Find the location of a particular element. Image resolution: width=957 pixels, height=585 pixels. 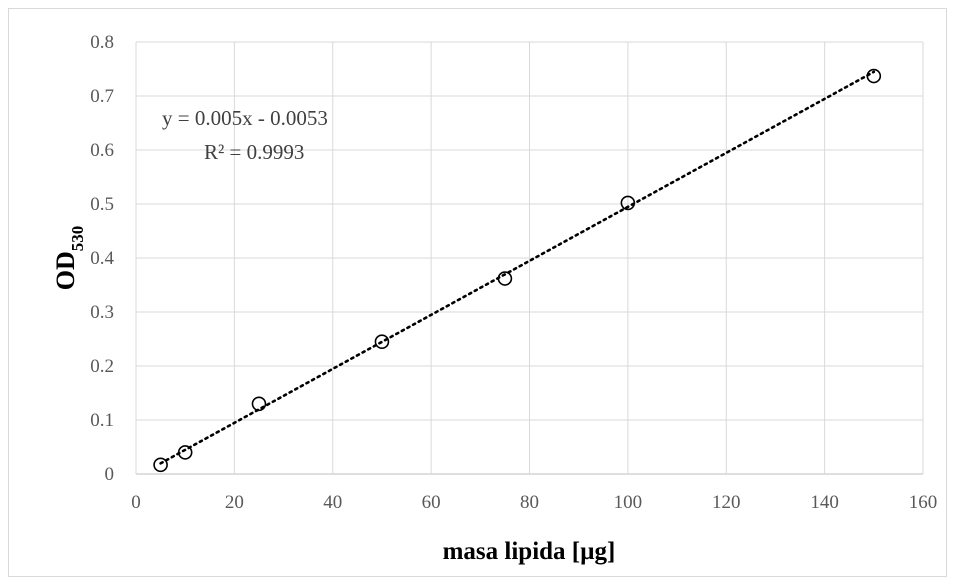

y-tick-label: 0.8 is located at coordinates (102, 42).